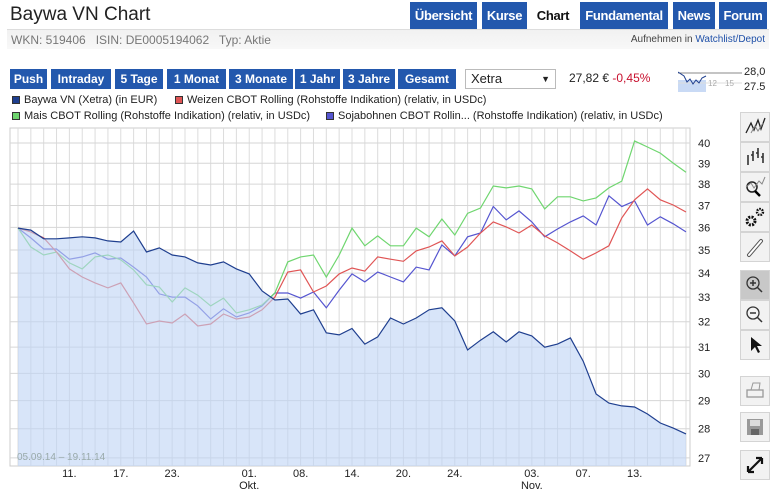 The image size is (779, 496). I want to click on y-tick-label: 36, so click(704, 228).